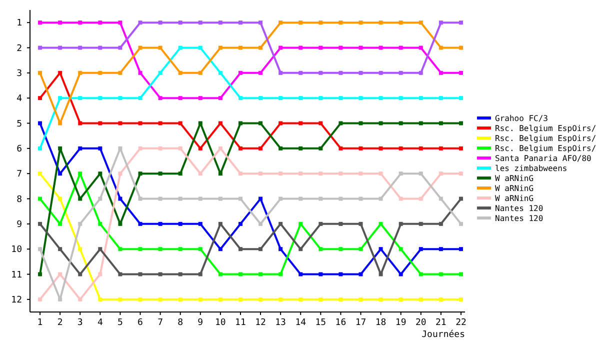 The width and height of the screenshot is (600, 350). I want to click on y-tick-label: 7, so click(19, 175).